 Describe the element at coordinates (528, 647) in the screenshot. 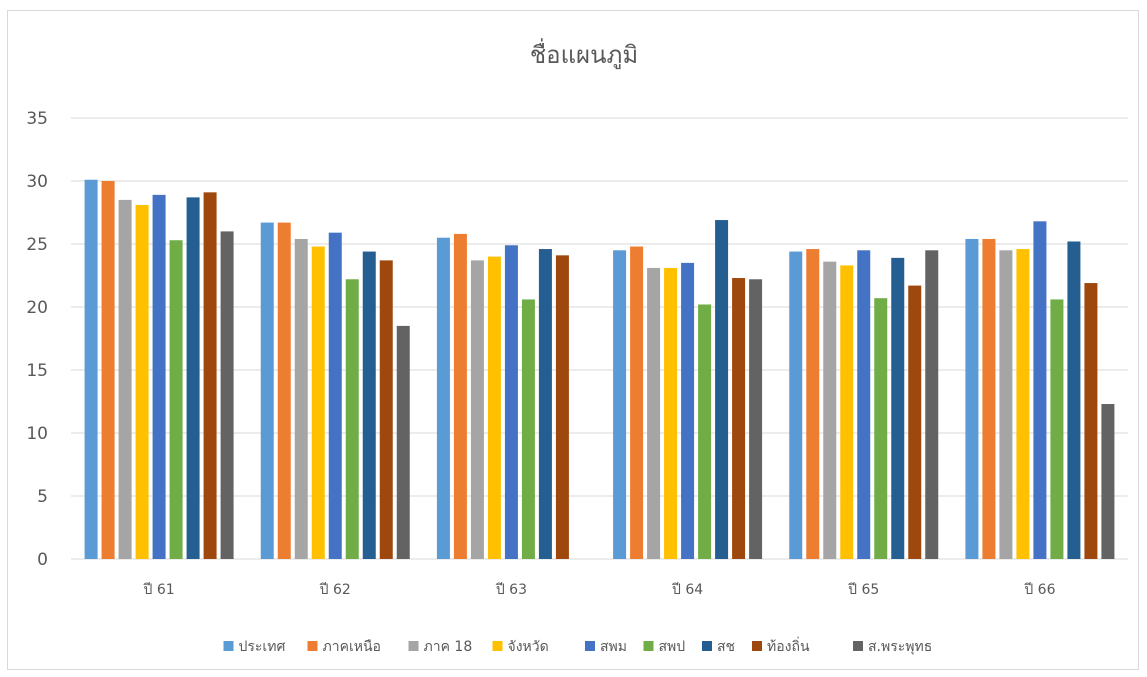

I see `legend-label: จังหวัด` at that location.